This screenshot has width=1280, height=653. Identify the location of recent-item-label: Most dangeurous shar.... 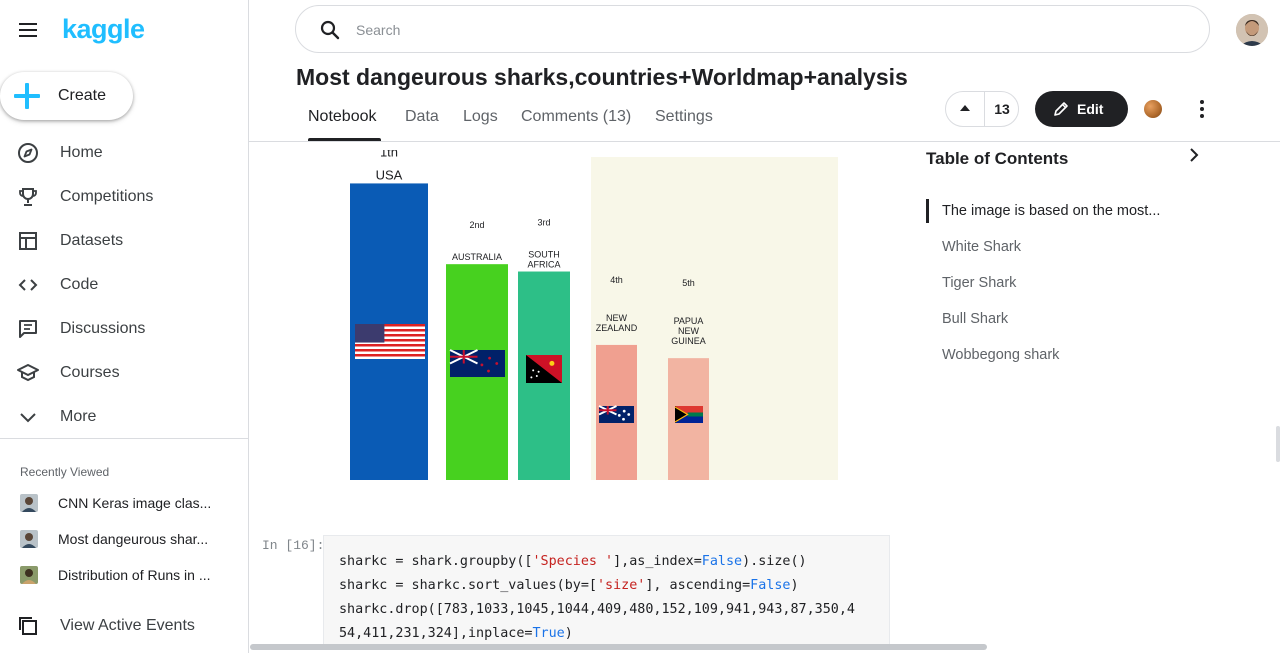
(133, 539).